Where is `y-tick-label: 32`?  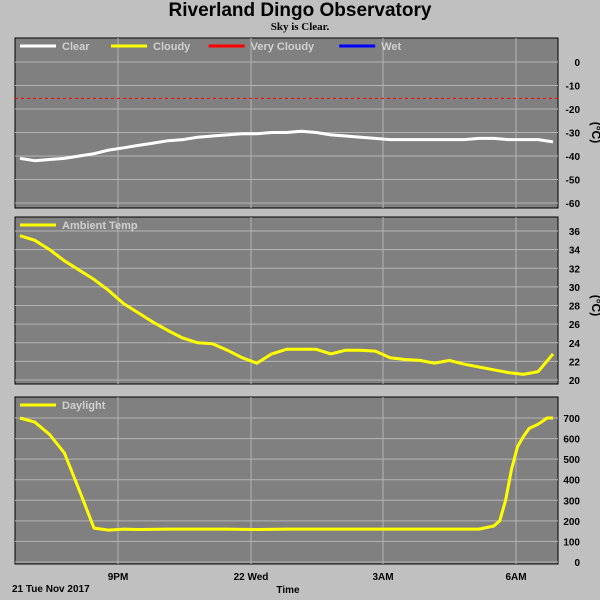
y-tick-label: 32 is located at coordinates (575, 269).